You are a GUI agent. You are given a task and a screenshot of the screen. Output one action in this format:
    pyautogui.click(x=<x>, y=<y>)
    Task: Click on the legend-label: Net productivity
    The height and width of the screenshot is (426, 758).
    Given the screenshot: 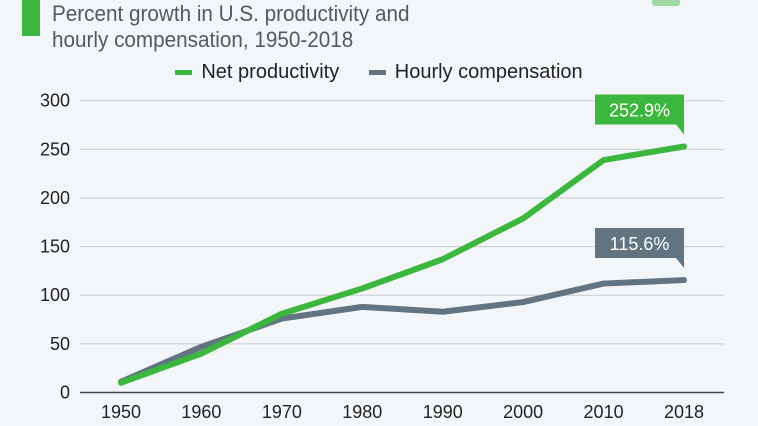 What is the action you would take?
    pyautogui.click(x=270, y=72)
    